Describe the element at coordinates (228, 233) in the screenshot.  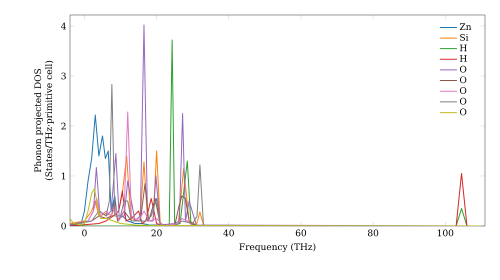
I see `x-tick-label: 40` at that location.